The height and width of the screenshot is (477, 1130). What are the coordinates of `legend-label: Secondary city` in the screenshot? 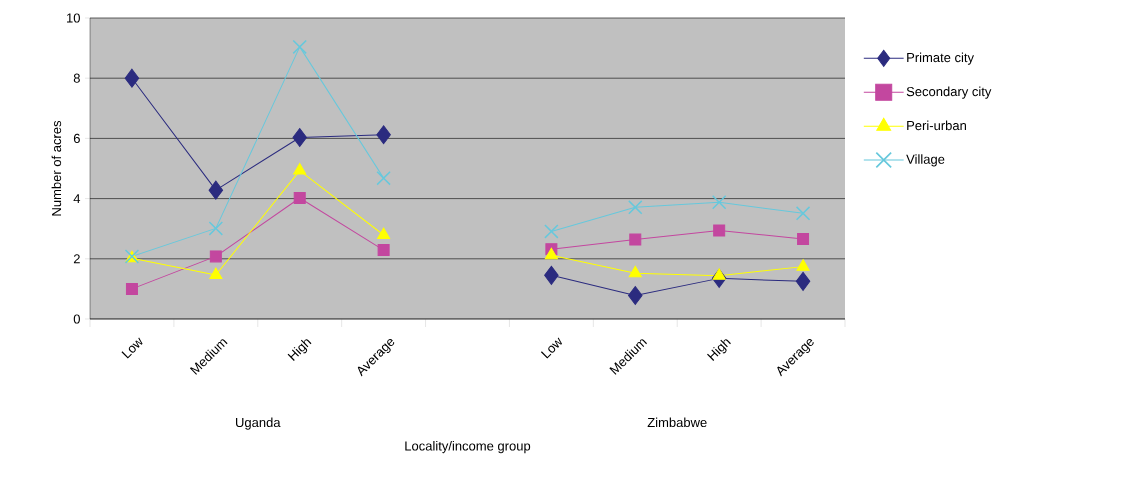 It's located at (949, 92).